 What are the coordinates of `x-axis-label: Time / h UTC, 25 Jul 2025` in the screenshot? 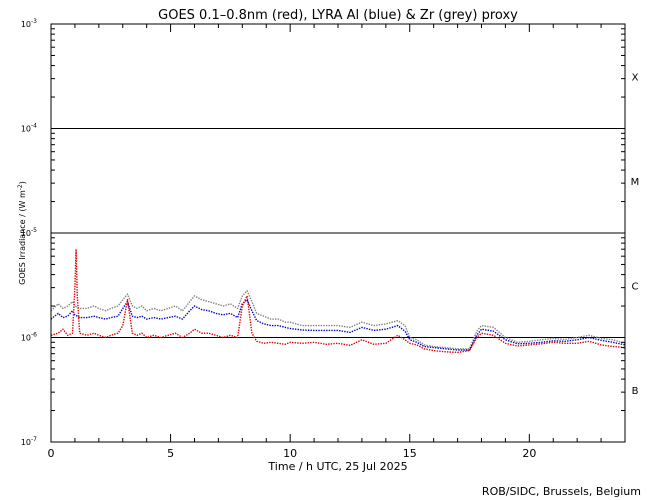 It's located at (337, 466).